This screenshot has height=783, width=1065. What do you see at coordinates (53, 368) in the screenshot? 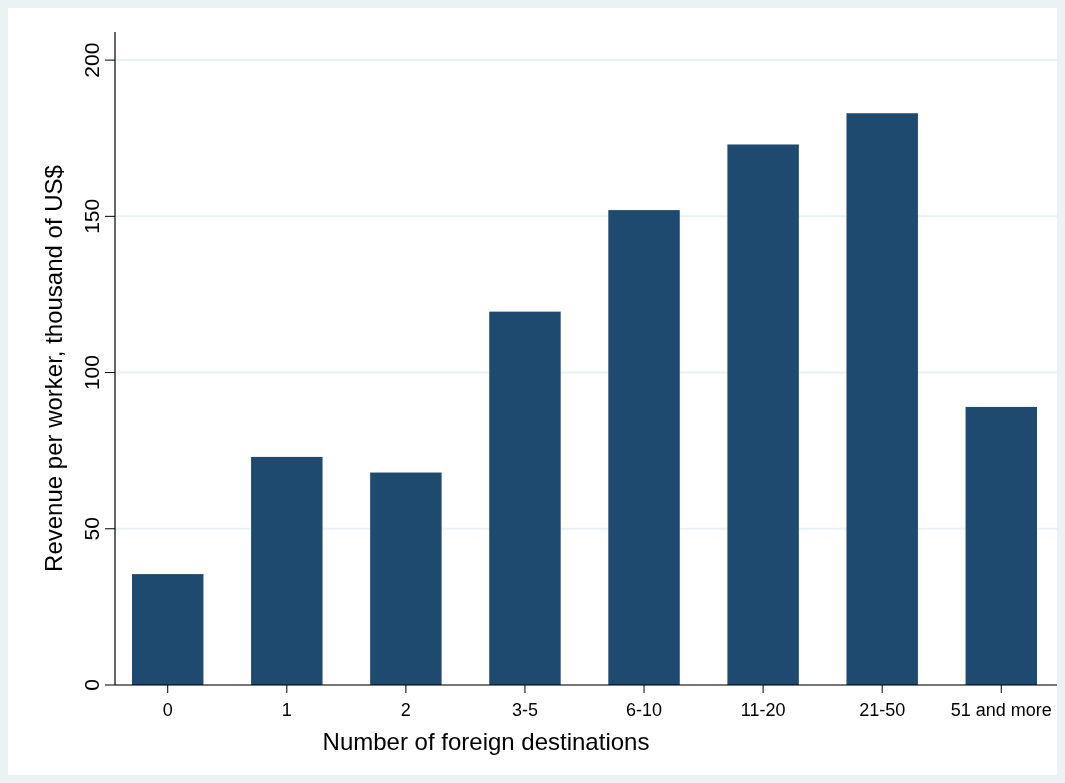
I see `y-axis-title: Revenue per worker, thousand of US$` at bounding box center [53, 368].